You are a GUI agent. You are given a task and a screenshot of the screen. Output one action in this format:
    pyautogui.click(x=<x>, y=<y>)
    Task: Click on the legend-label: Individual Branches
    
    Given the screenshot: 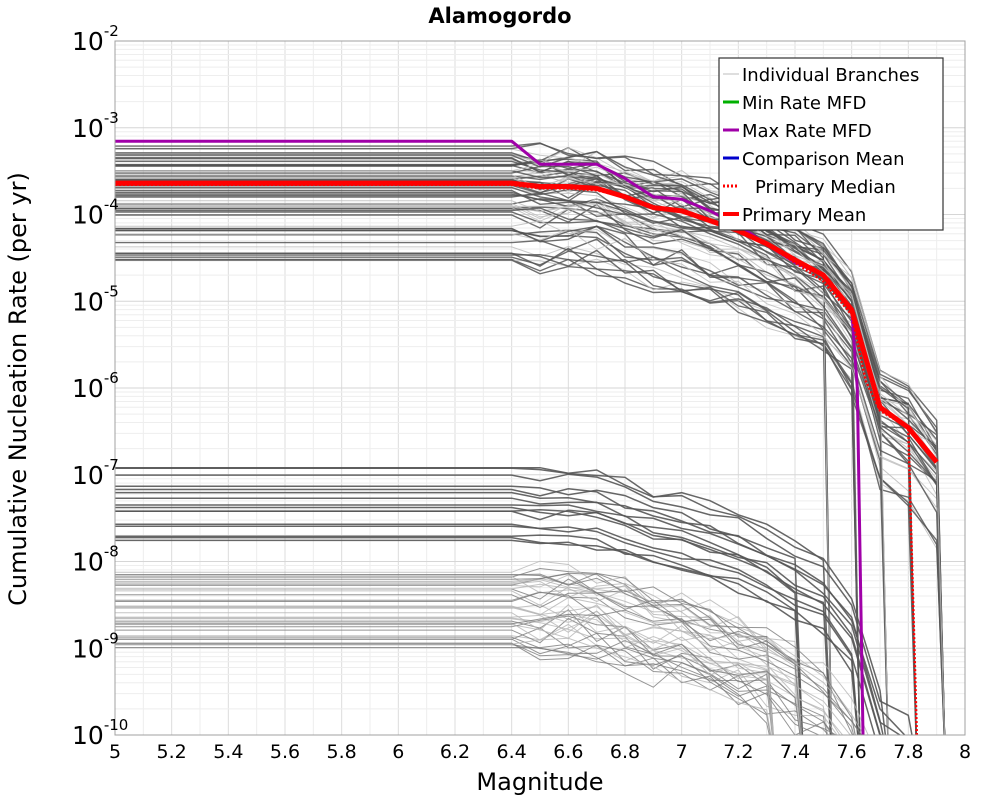 What is the action you would take?
    pyautogui.click(x=830, y=75)
    